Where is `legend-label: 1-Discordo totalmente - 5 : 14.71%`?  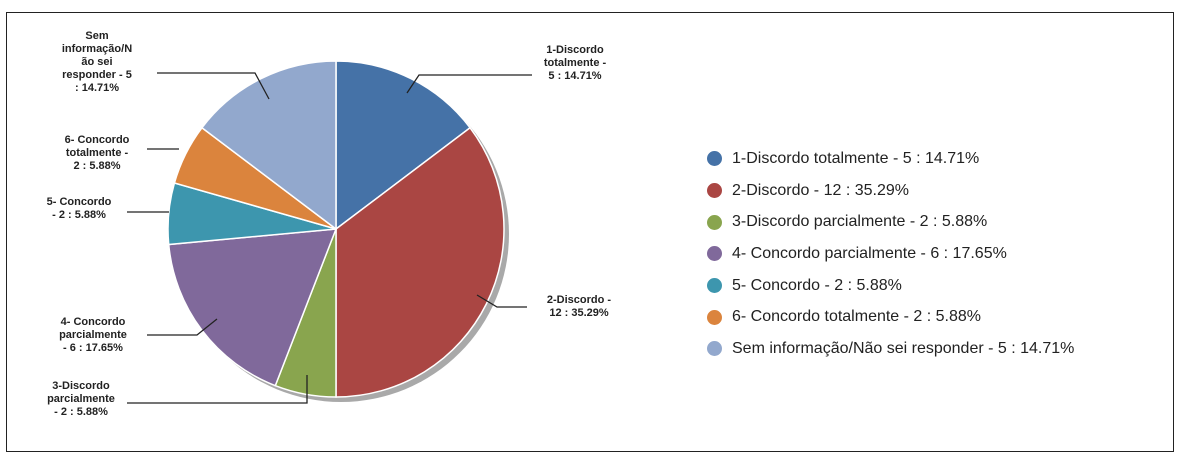
legend-label: 1-Discordo totalmente - 5 : 14.71% is located at coordinates (856, 158).